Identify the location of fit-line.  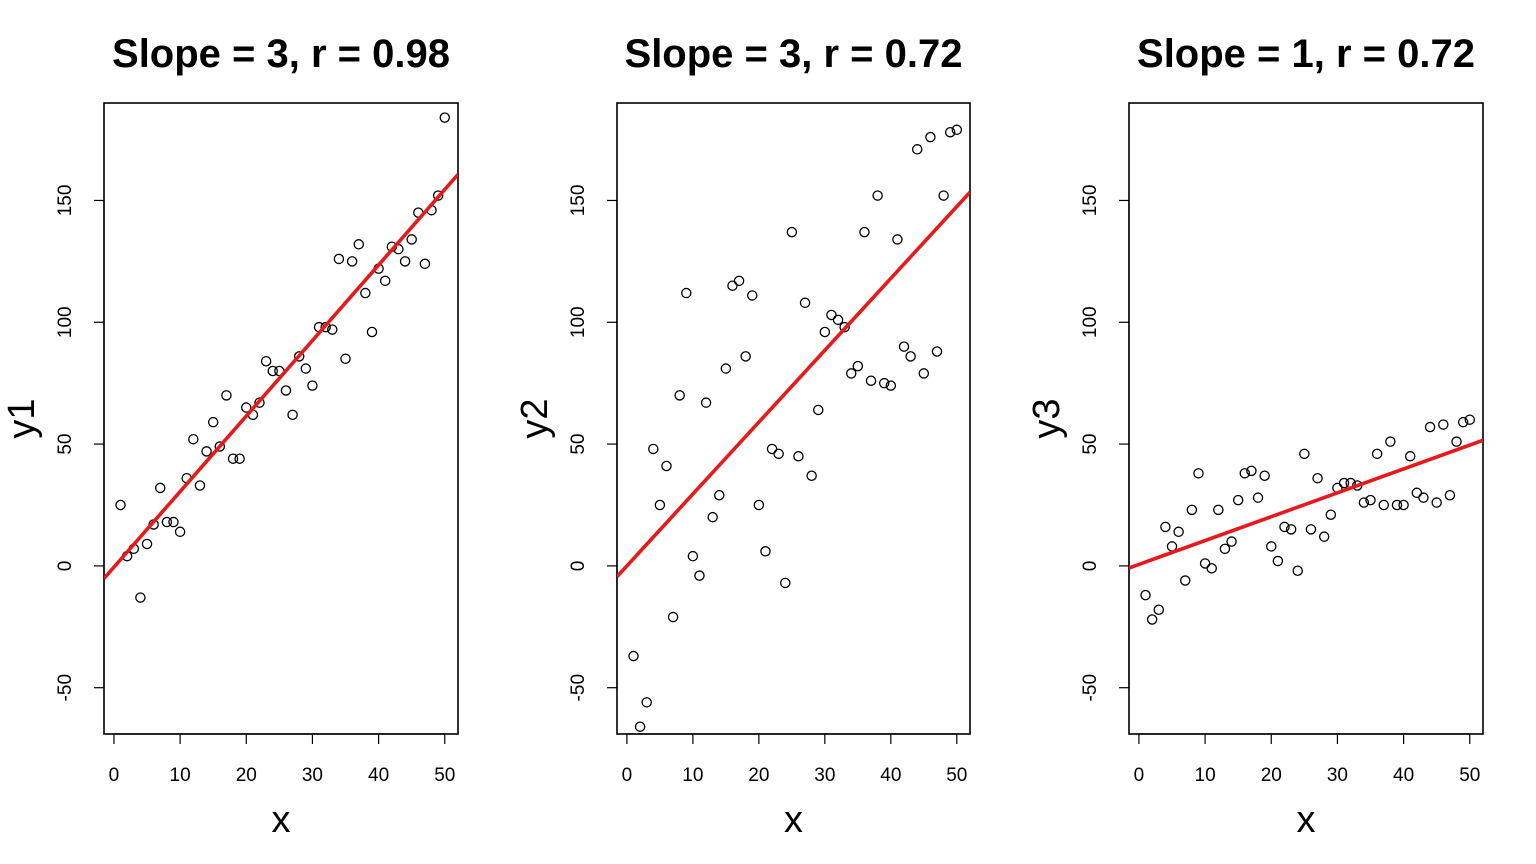
(1306, 504).